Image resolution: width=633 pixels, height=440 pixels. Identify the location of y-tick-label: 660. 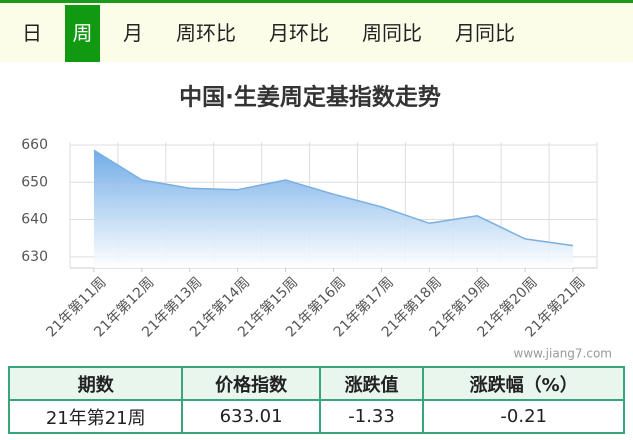
(34, 145).